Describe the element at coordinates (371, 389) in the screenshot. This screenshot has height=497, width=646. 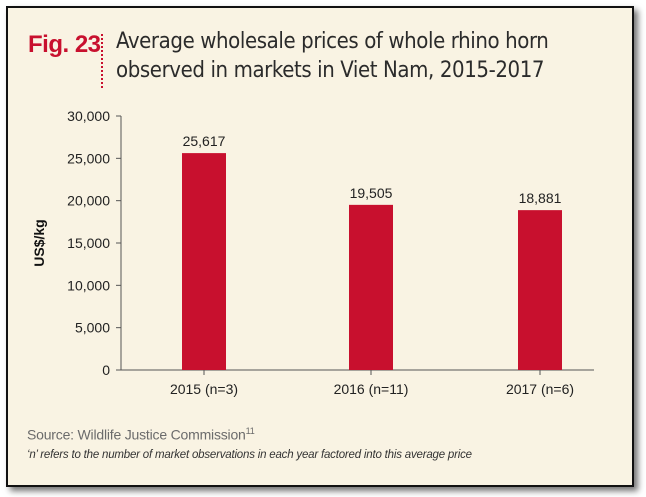
I see `x-tick-label: 2016 (n=11)` at that location.